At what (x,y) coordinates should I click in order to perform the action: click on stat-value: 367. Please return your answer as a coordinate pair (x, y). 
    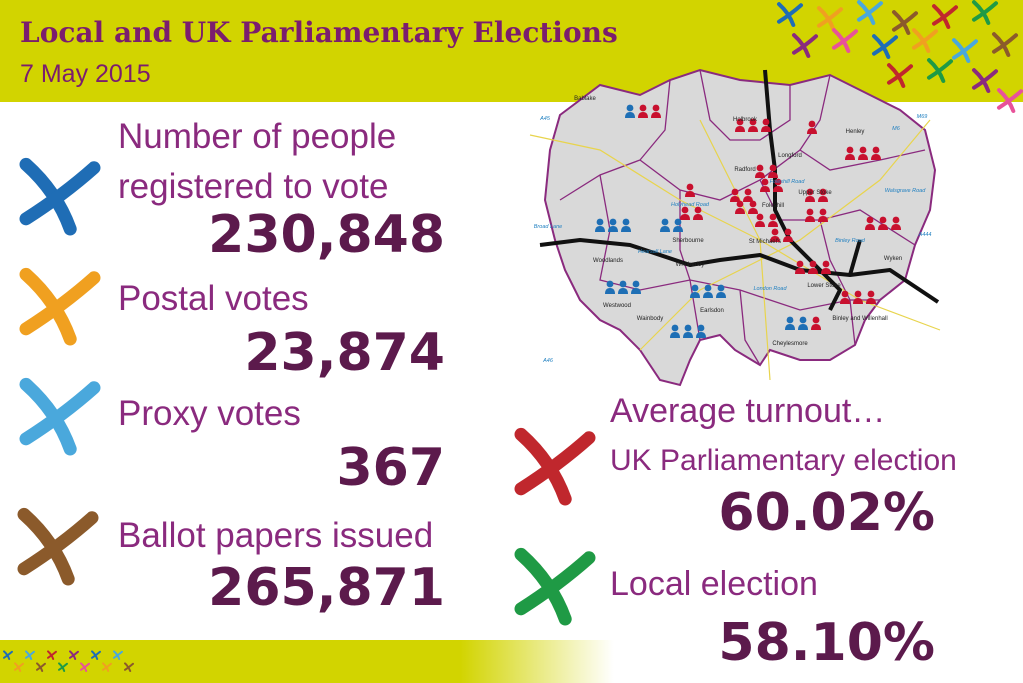
    Looking at the image, I should click on (390, 468).